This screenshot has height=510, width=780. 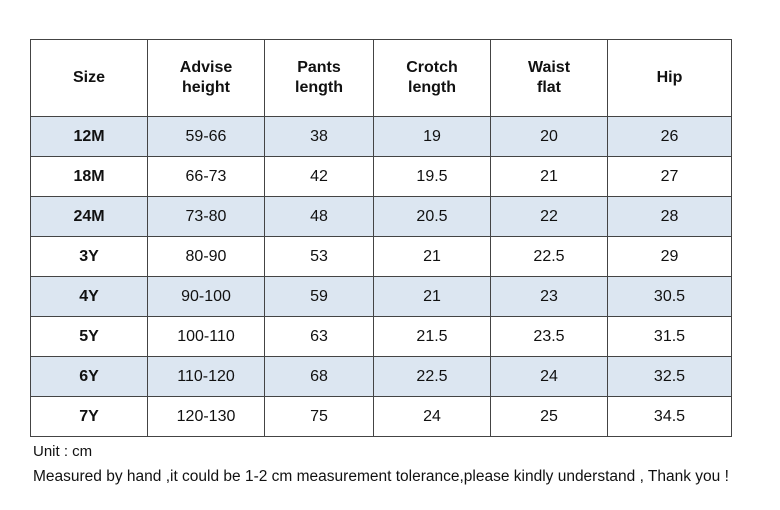 I want to click on header-text: Waist, so click(x=549, y=67).